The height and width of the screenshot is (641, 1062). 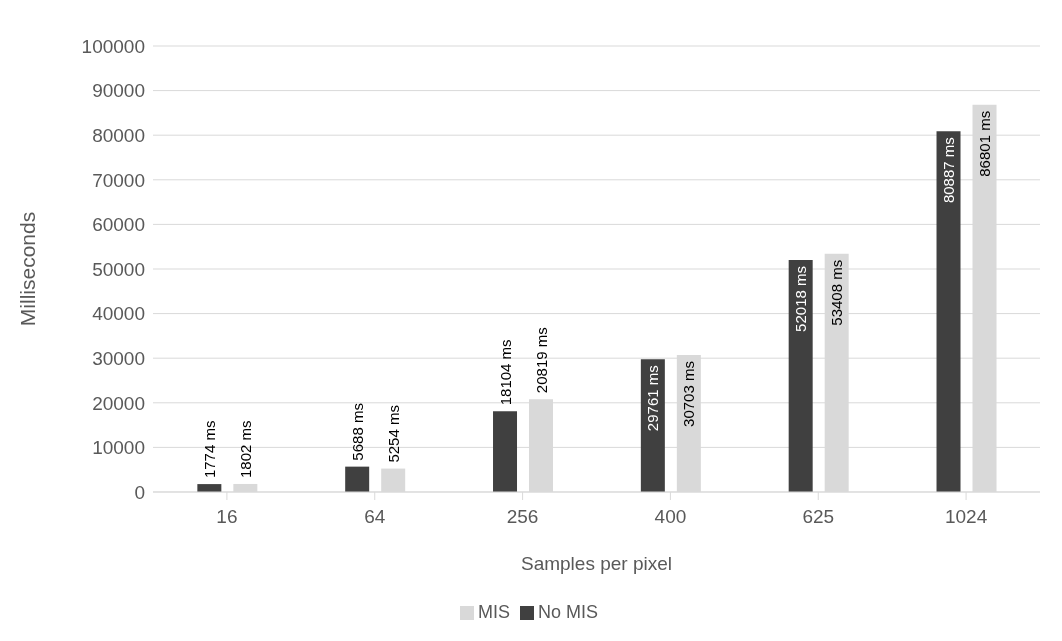 What do you see at coordinates (541, 360) in the screenshot?
I see `data-label: 20819 ms` at bounding box center [541, 360].